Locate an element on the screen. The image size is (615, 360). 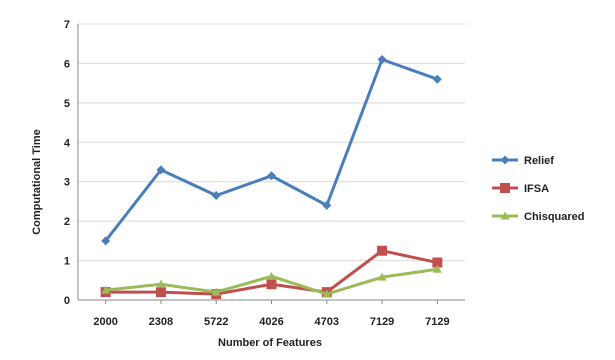
y-tick-label: 1 is located at coordinates (67, 262).